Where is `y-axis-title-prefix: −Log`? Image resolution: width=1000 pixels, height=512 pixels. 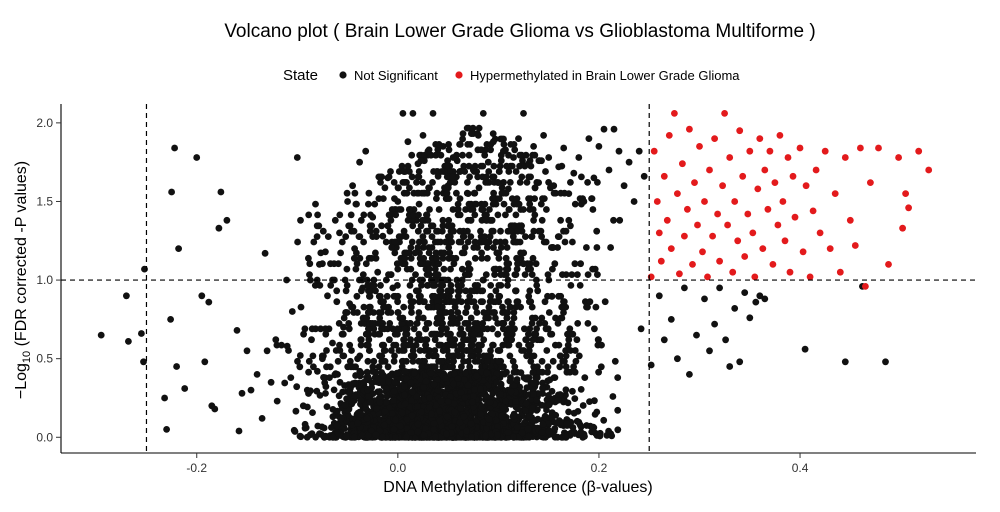 y-axis-title-prefix: −Log is located at coordinates (21, 381).